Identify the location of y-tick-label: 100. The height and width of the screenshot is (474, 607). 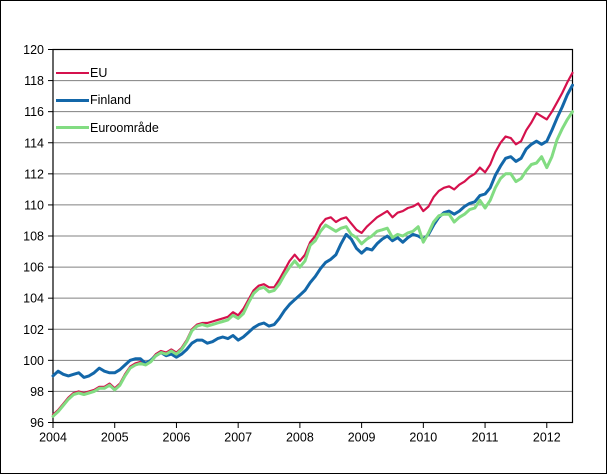
(33, 361).